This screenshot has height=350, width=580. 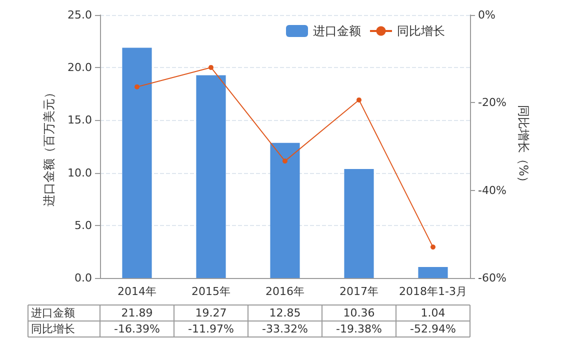 I want to click on data-label: -33.32%, so click(x=285, y=329).